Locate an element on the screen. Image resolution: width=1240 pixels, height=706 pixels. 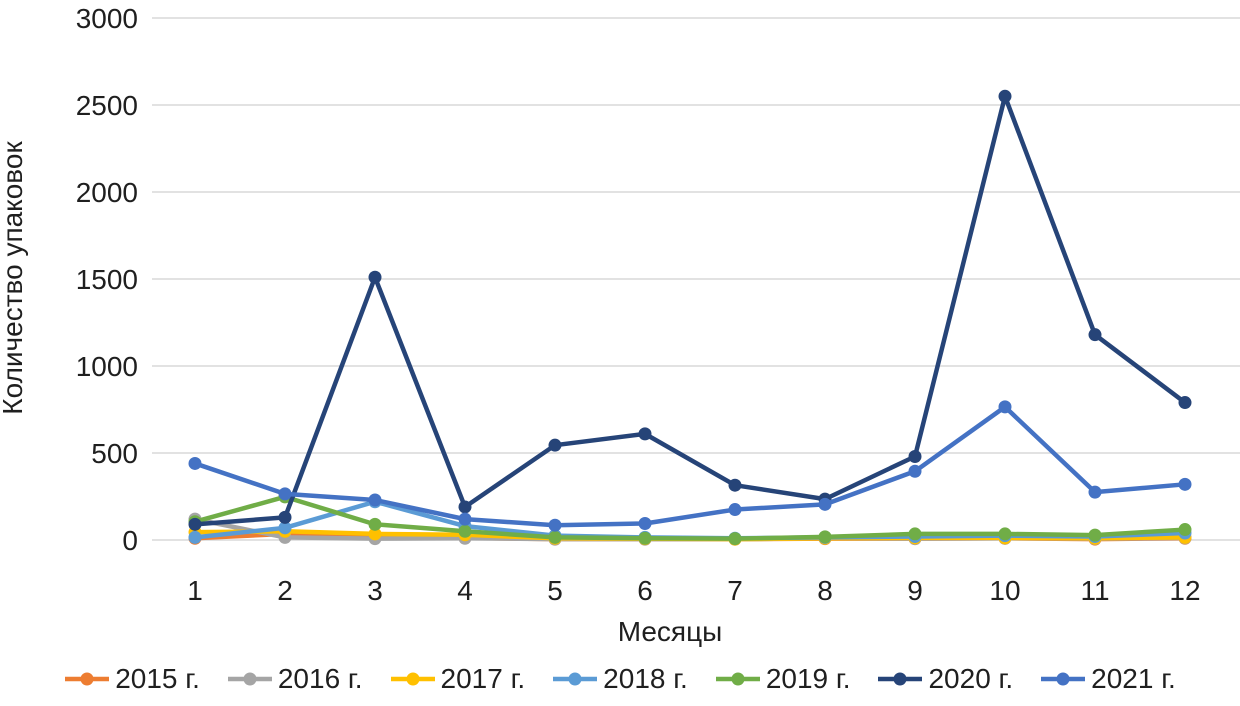
series-point-2021-m1 is located at coordinates (195, 463).